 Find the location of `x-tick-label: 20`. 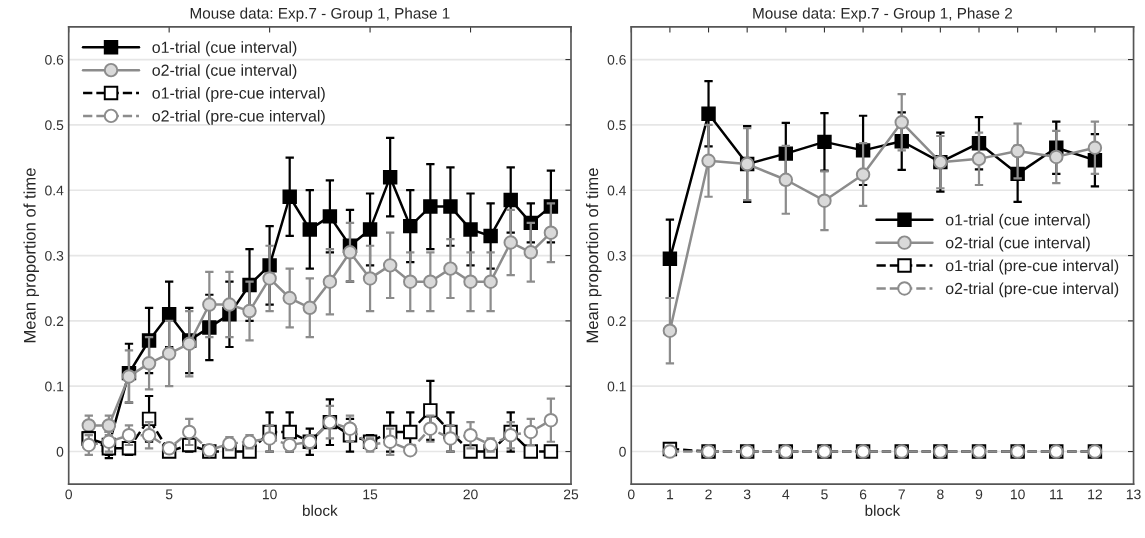

x-tick-label: 20 is located at coordinates (470, 494).